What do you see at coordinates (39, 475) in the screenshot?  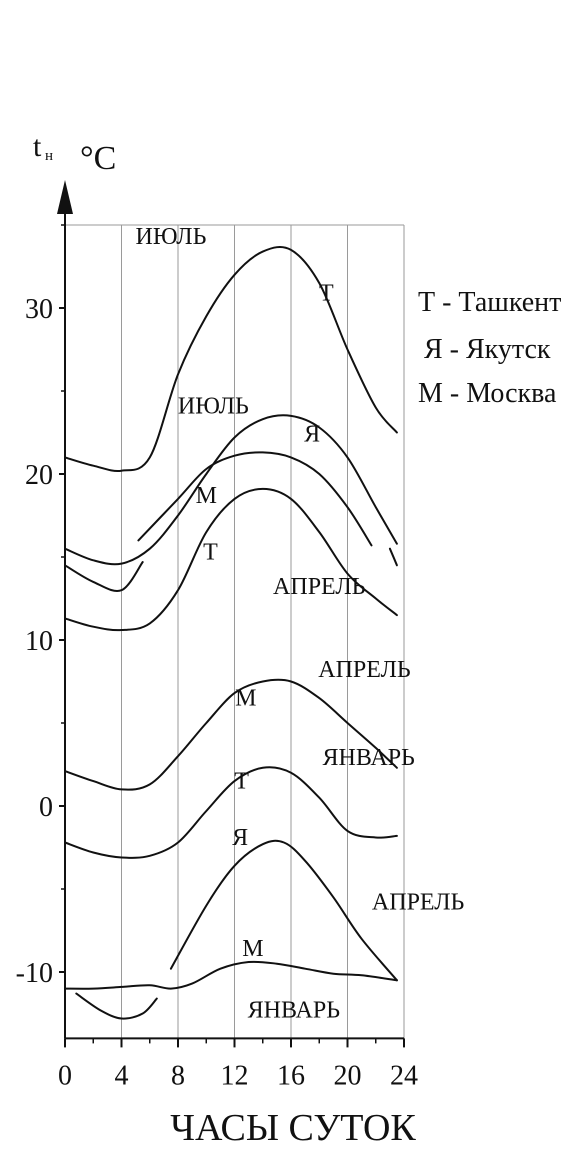 I see `y-tick-label: 20` at bounding box center [39, 475].